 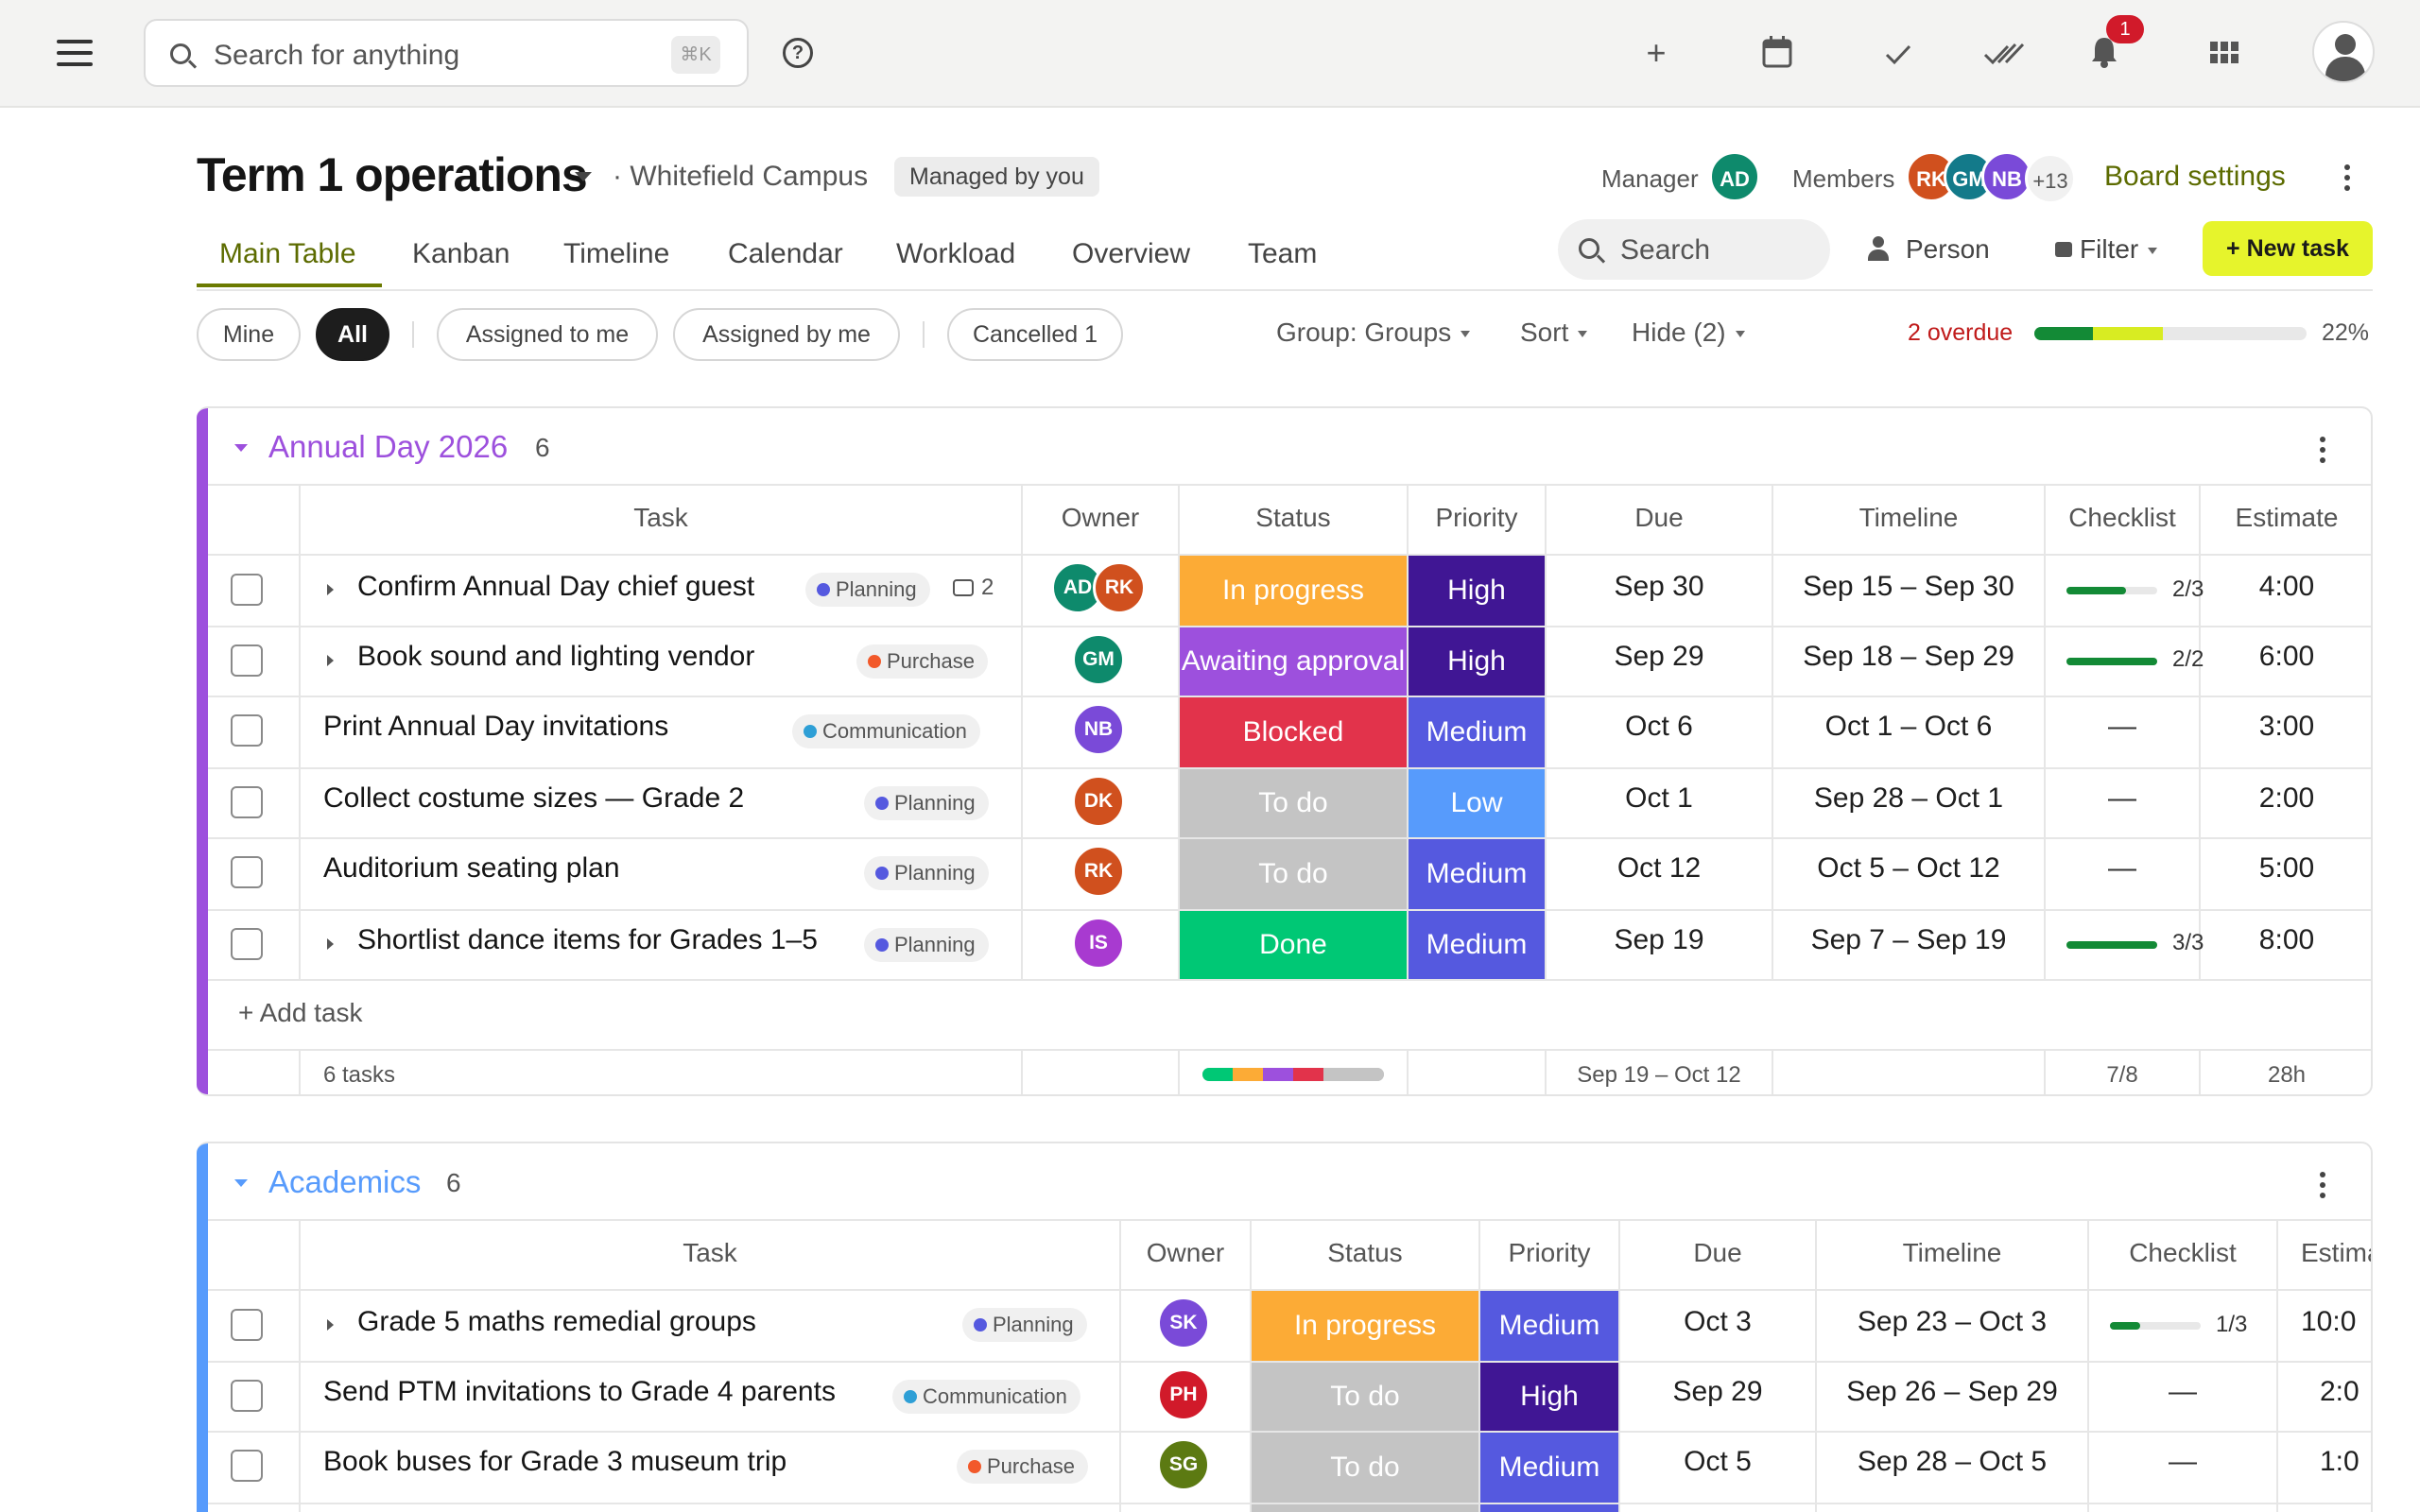 I want to click on member-avatar: RK, so click(x=1931, y=176).